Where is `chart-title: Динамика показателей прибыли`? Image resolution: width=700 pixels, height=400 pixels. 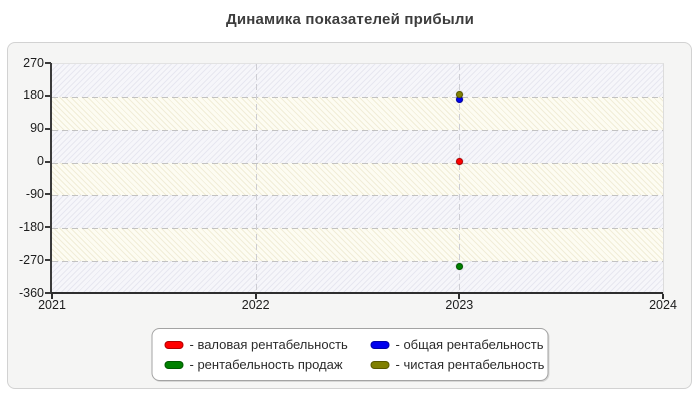
chart-title: Динамика показателей прибыли is located at coordinates (350, 19).